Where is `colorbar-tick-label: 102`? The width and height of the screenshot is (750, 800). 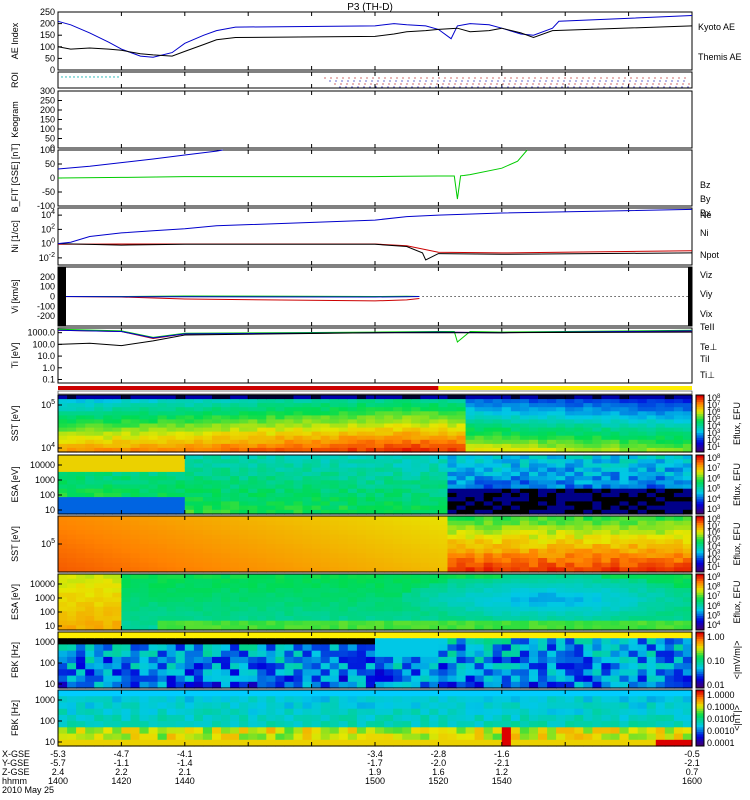
colorbar-tick-label: 102 is located at coordinates (714, 560).